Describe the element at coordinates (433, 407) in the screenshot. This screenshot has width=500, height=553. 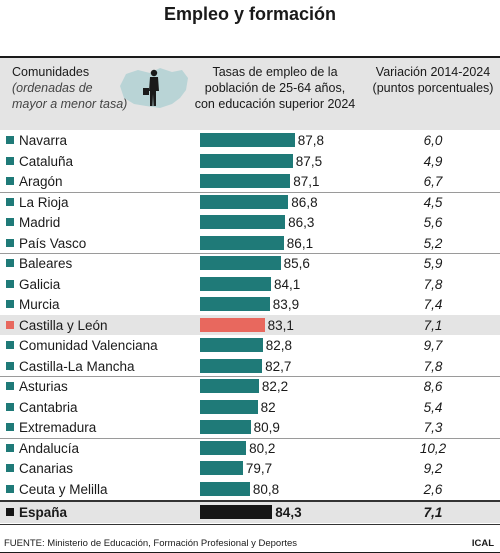
I see `variation-label: 5,4` at that location.